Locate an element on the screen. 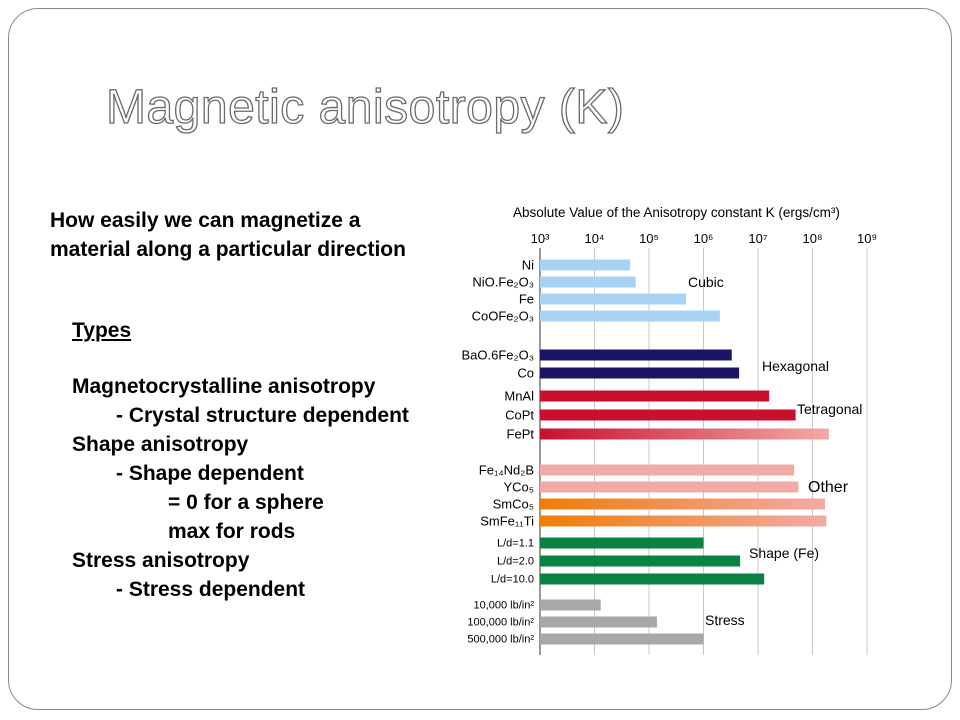  type-stress-detail: - Stress dependent is located at coordinates (211, 589).